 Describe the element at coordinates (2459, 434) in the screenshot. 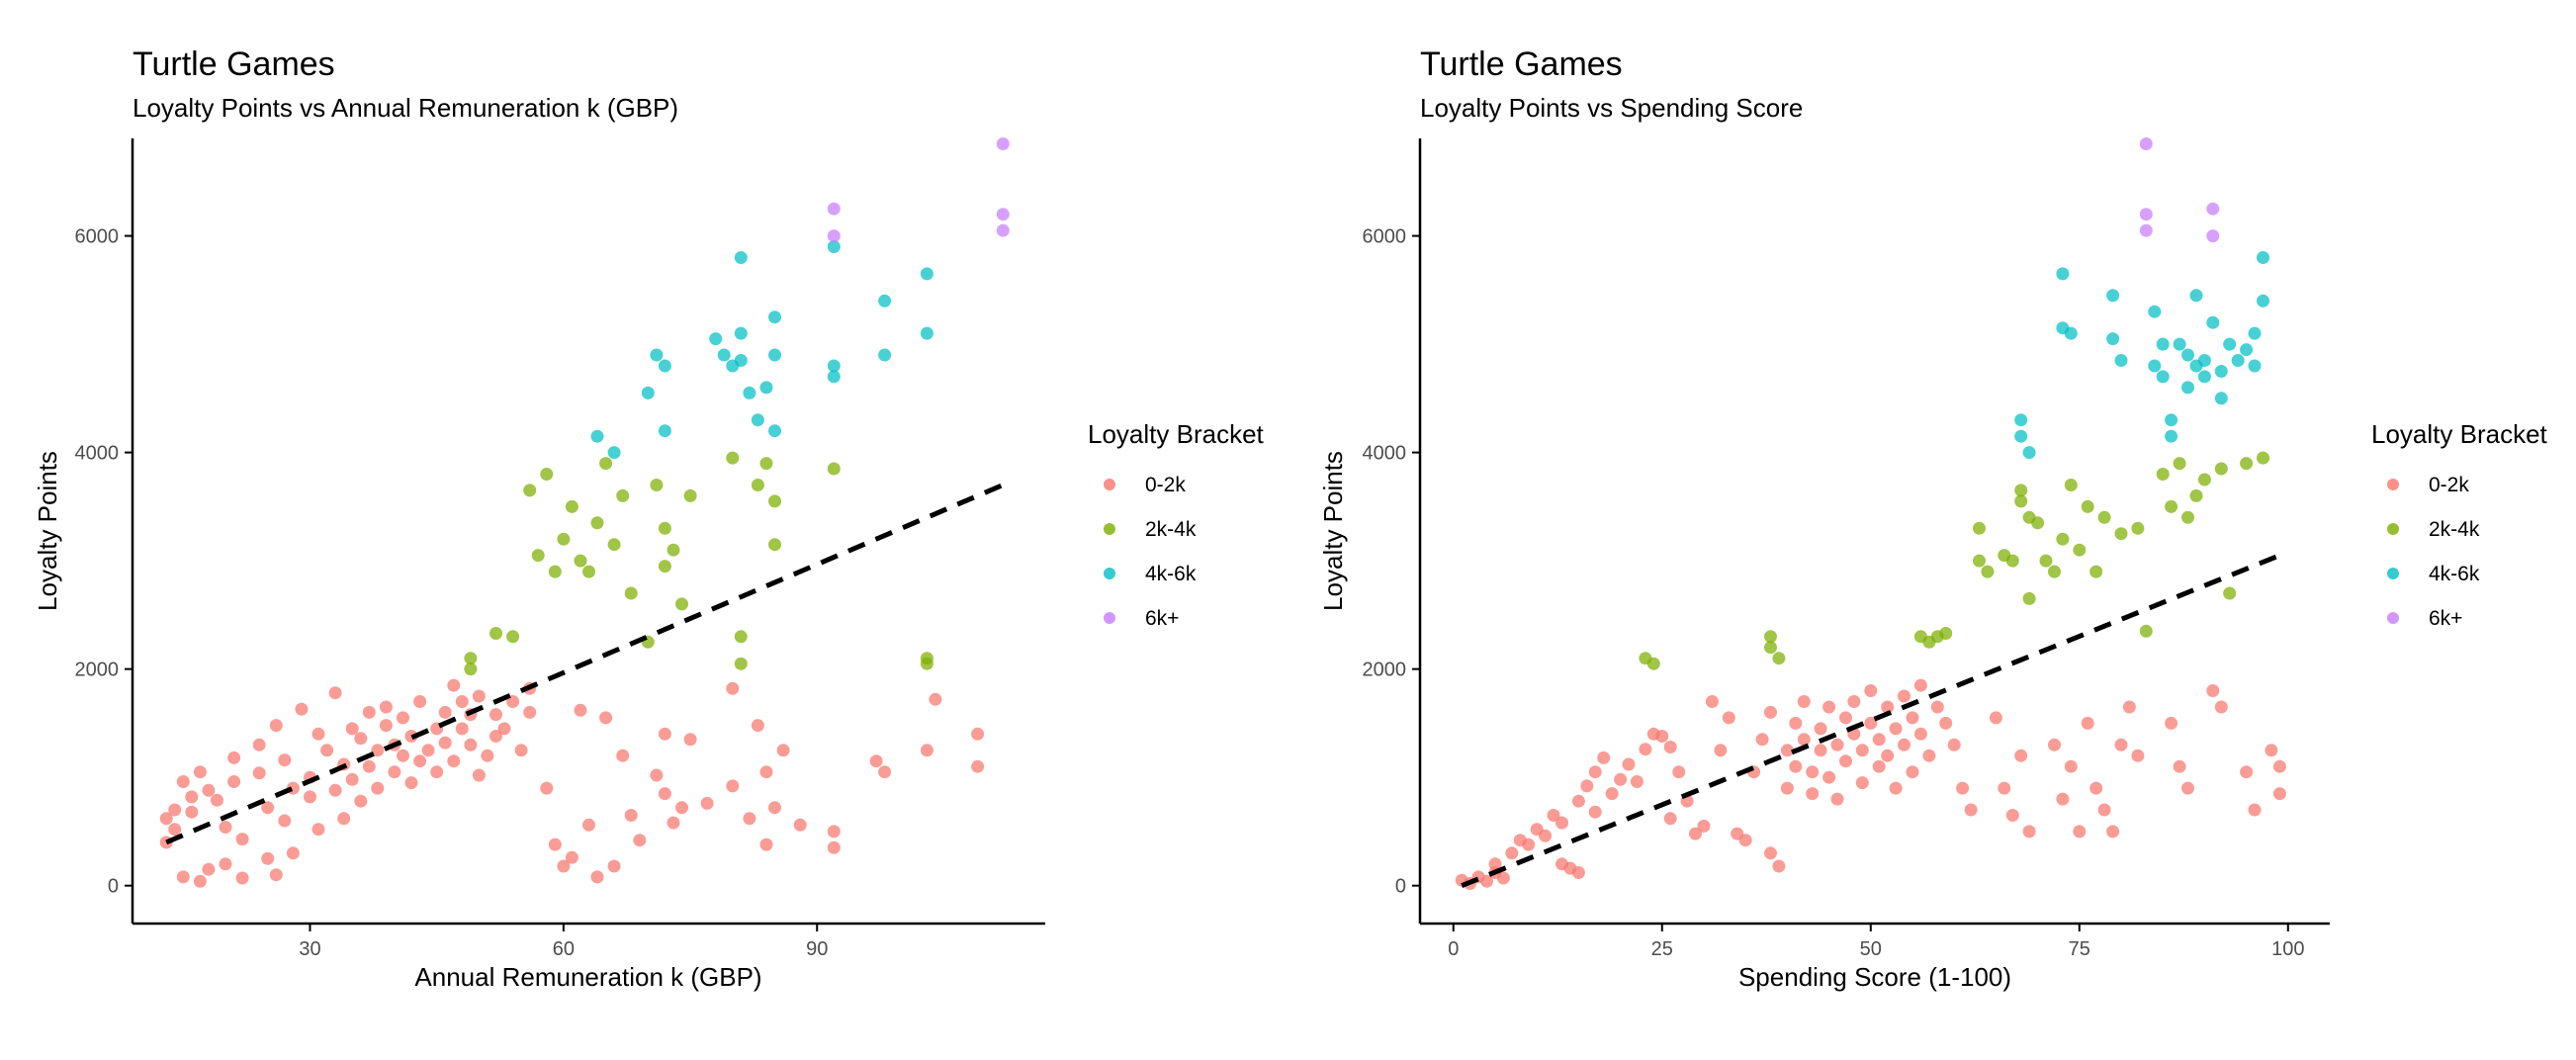

I see `legend-title: Loyalty Bracket` at that location.